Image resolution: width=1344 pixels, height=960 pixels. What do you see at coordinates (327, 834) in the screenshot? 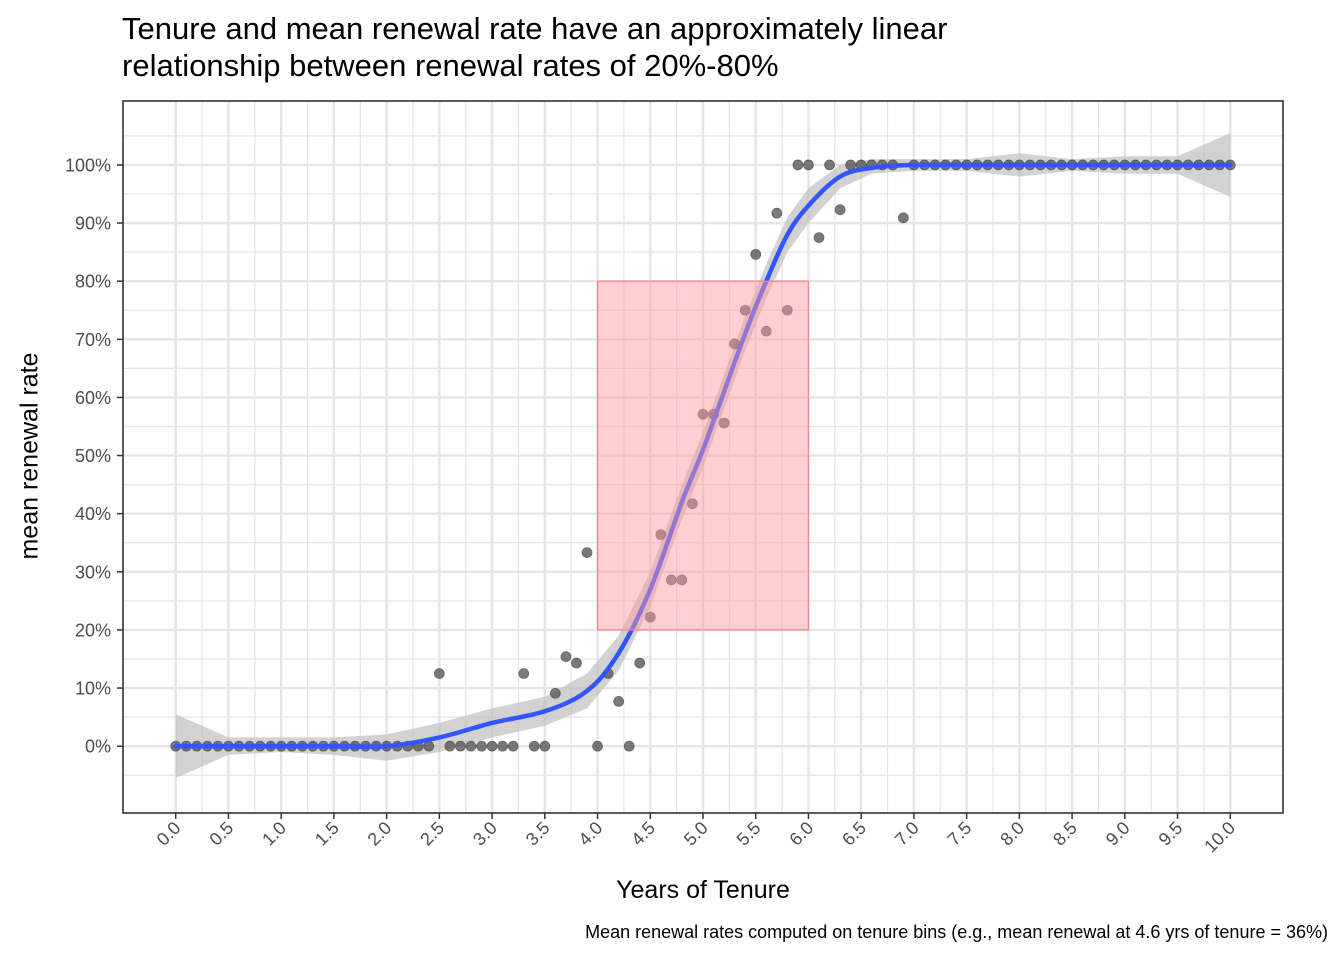
I see `x-tick-label: 1.5` at bounding box center [327, 834].